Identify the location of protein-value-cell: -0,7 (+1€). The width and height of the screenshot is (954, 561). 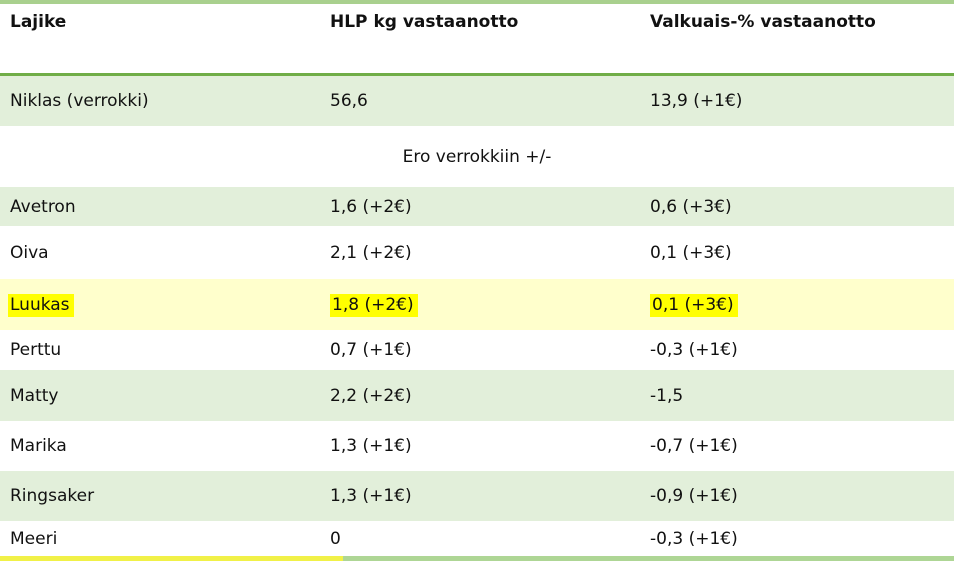
(802, 446).